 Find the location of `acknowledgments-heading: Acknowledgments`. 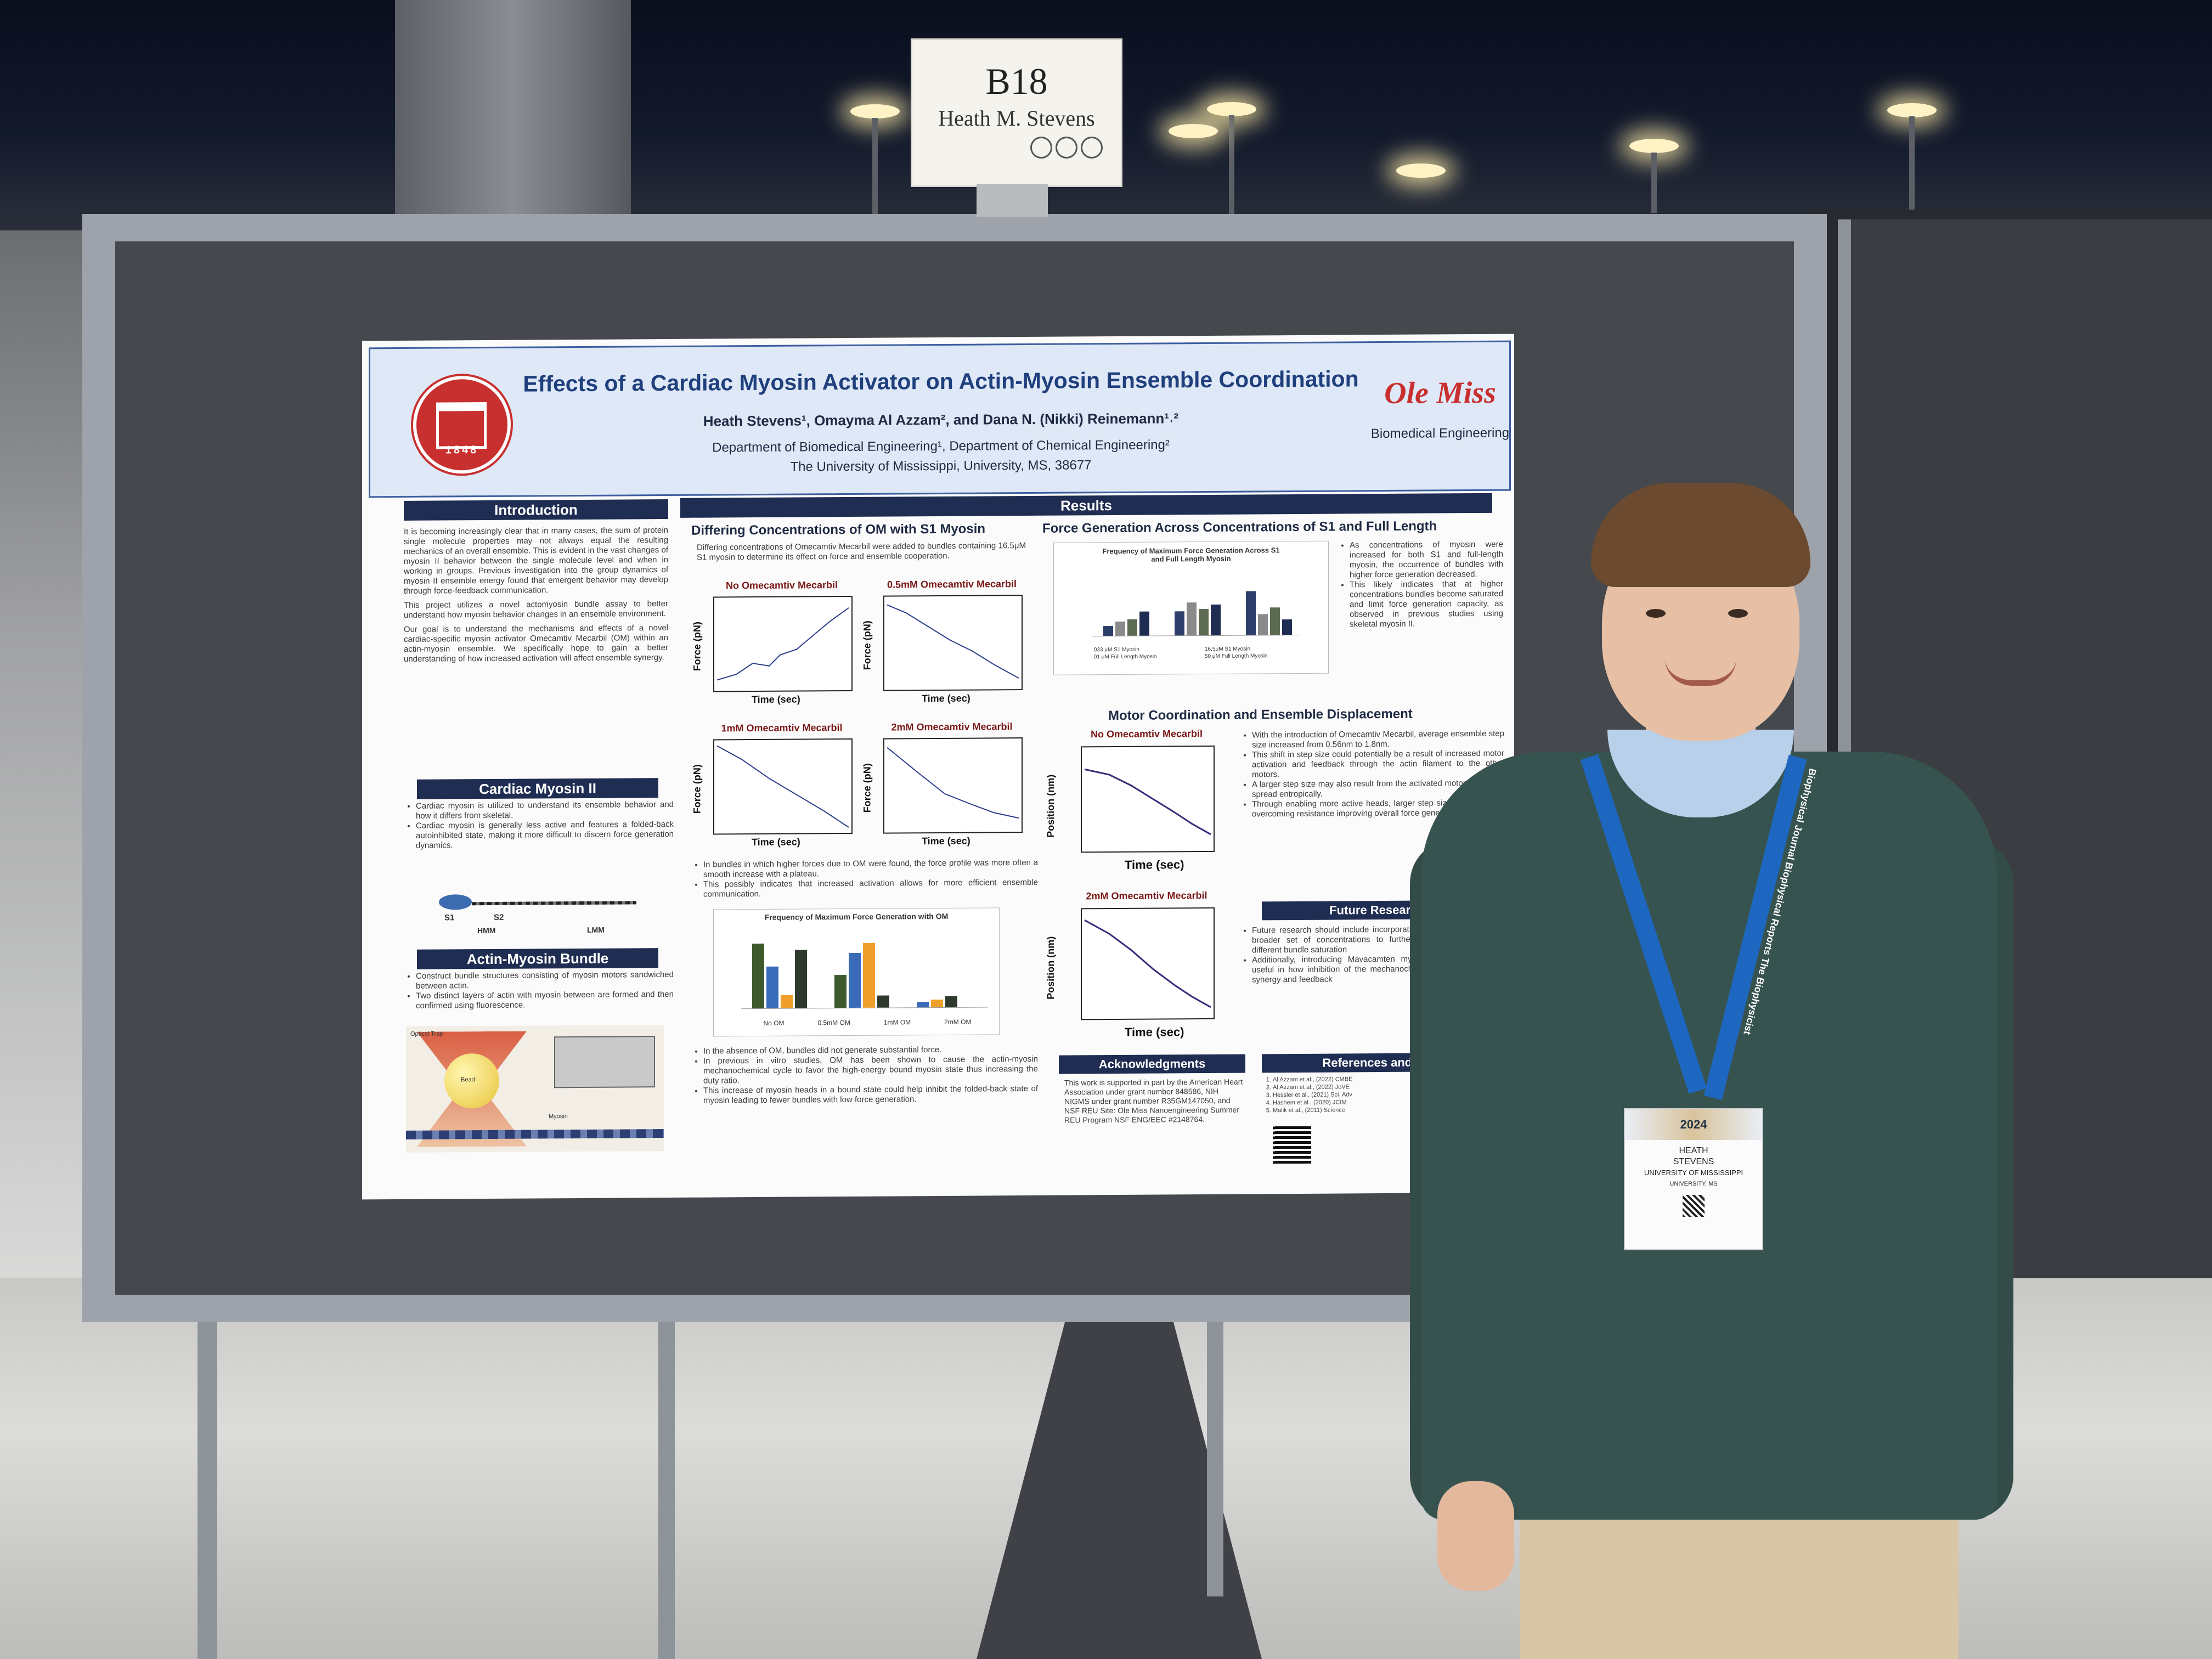

acknowledgments-heading: Acknowledgments is located at coordinates (1152, 1064).